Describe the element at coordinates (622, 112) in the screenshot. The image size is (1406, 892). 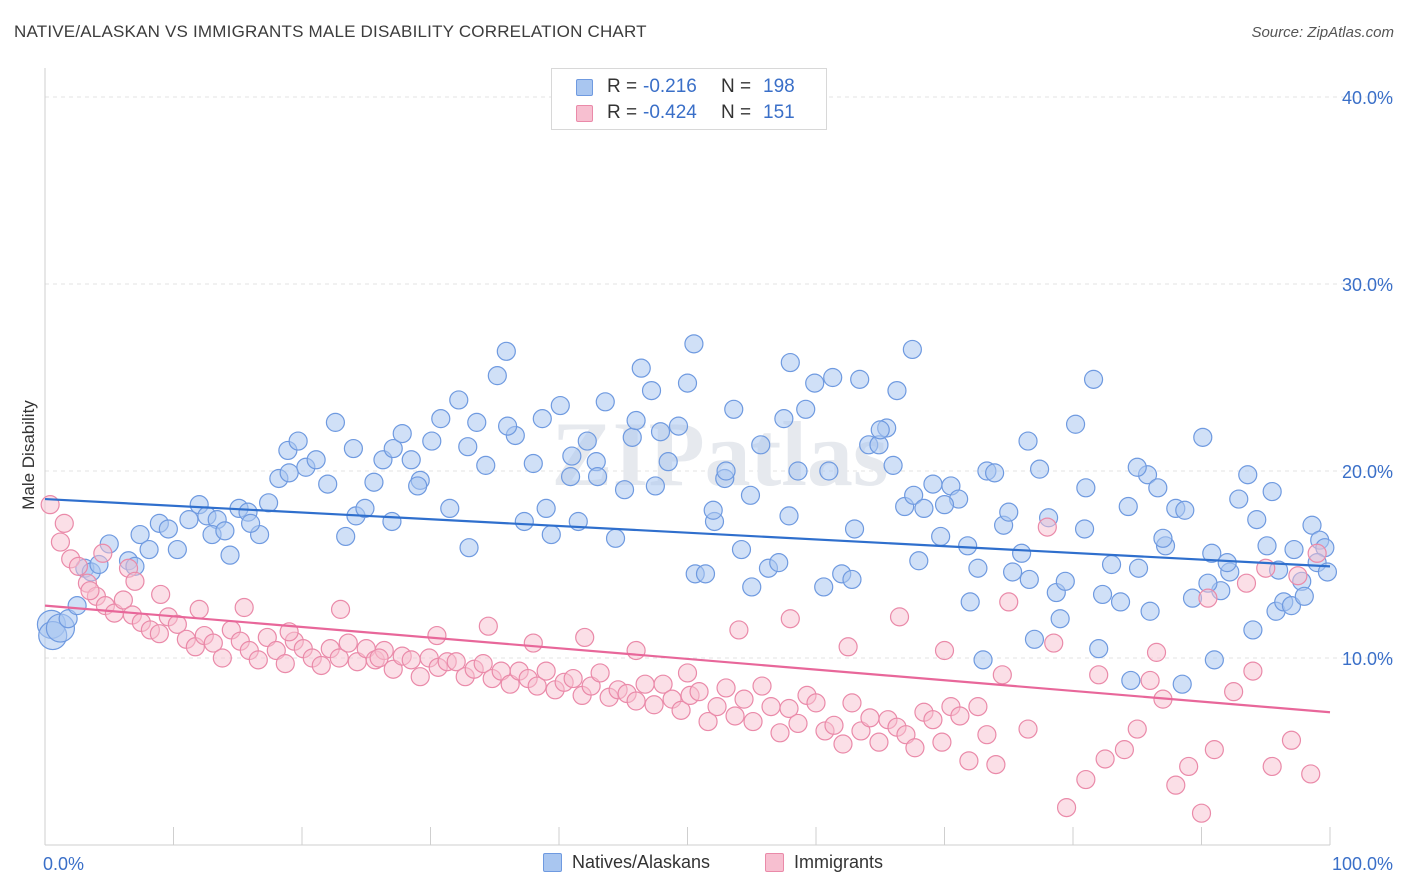
I see `r-label: R =` at that location.